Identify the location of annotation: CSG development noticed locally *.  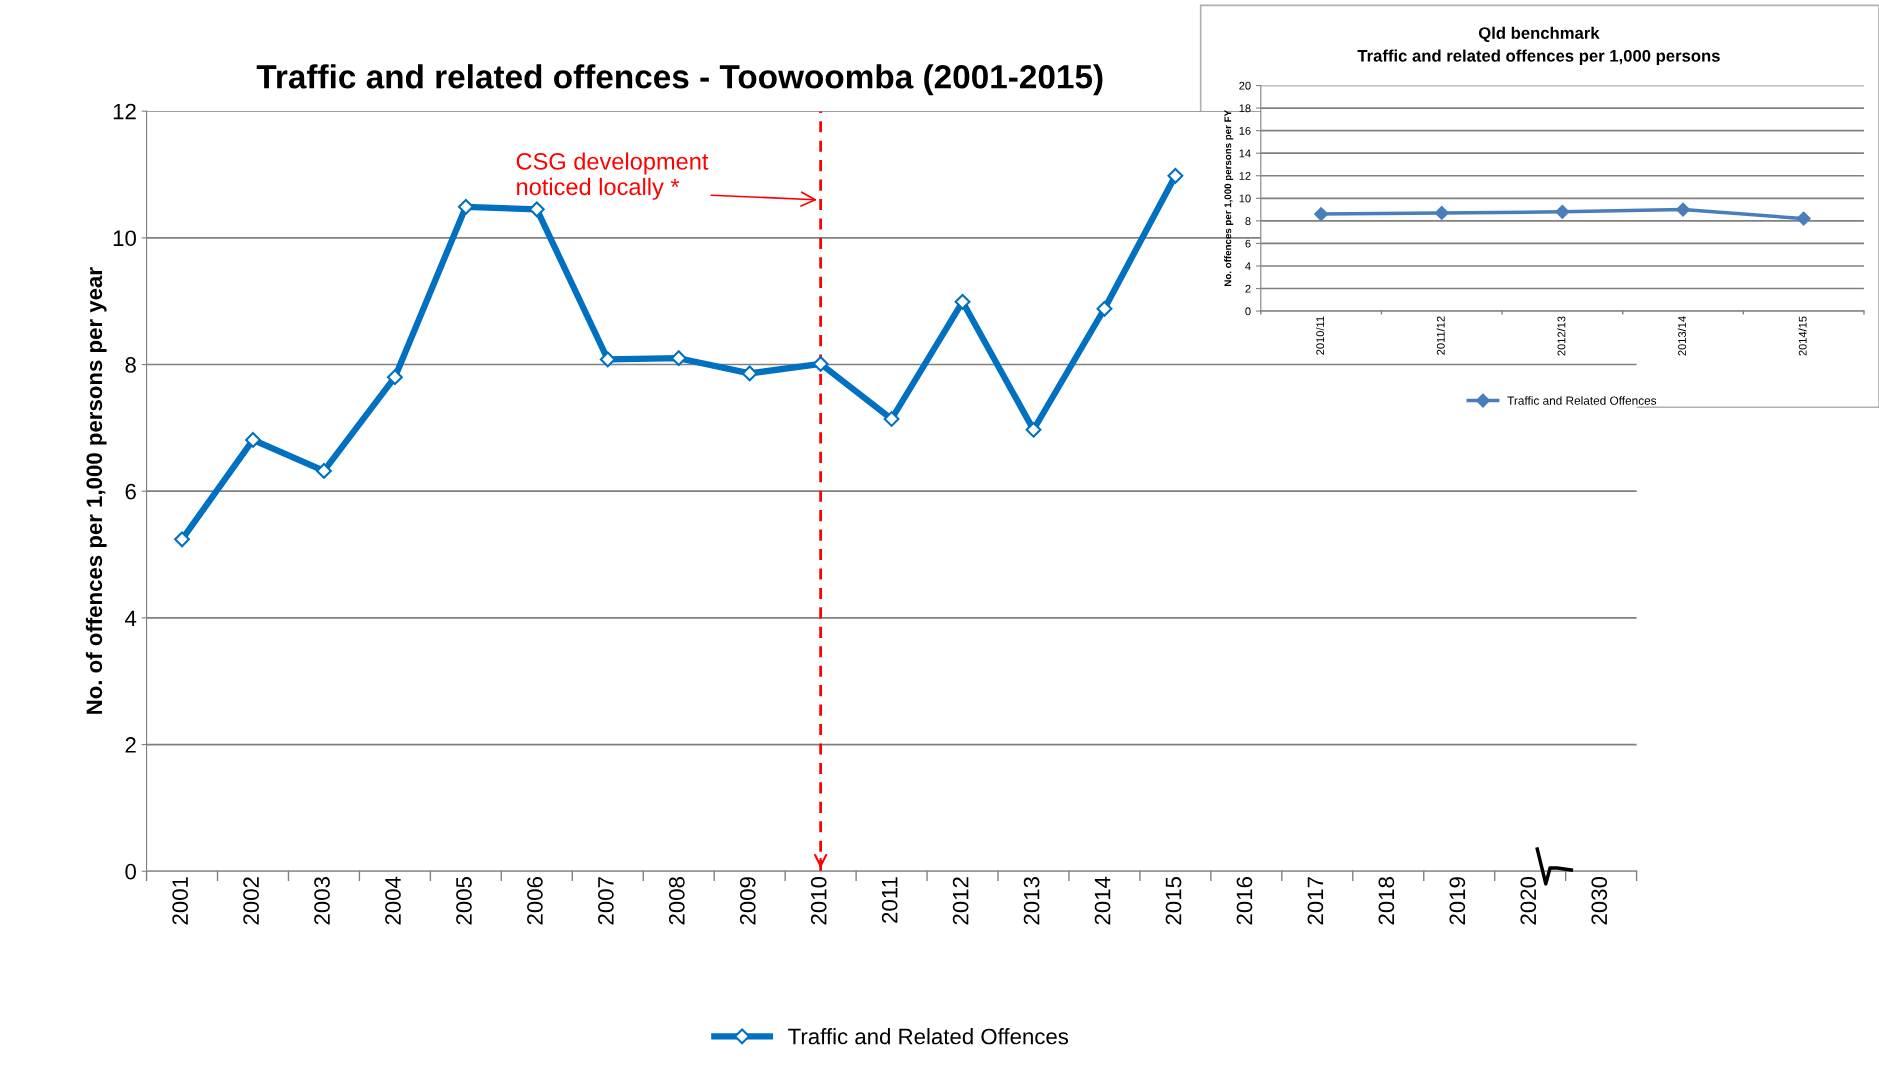
(612, 176).